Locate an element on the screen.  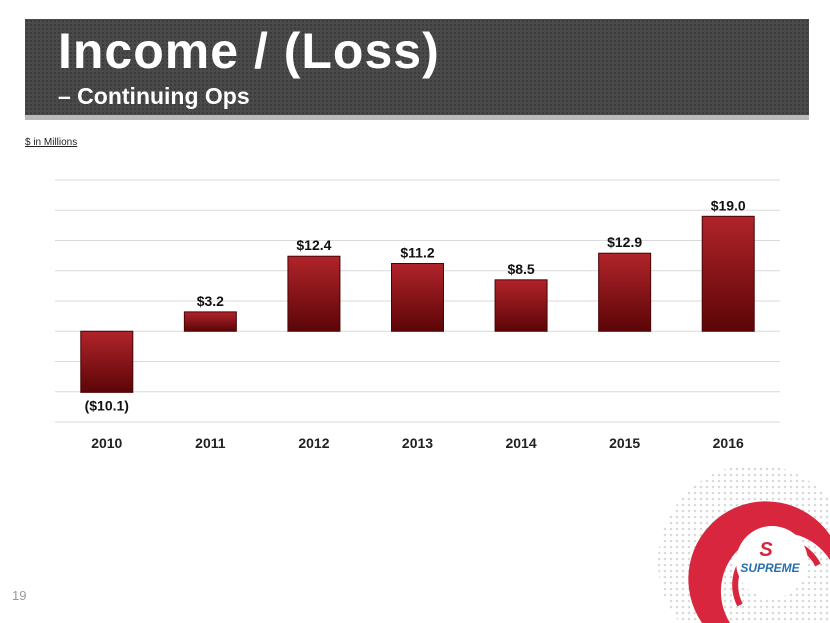
page-number: 19 is located at coordinates (19, 595).